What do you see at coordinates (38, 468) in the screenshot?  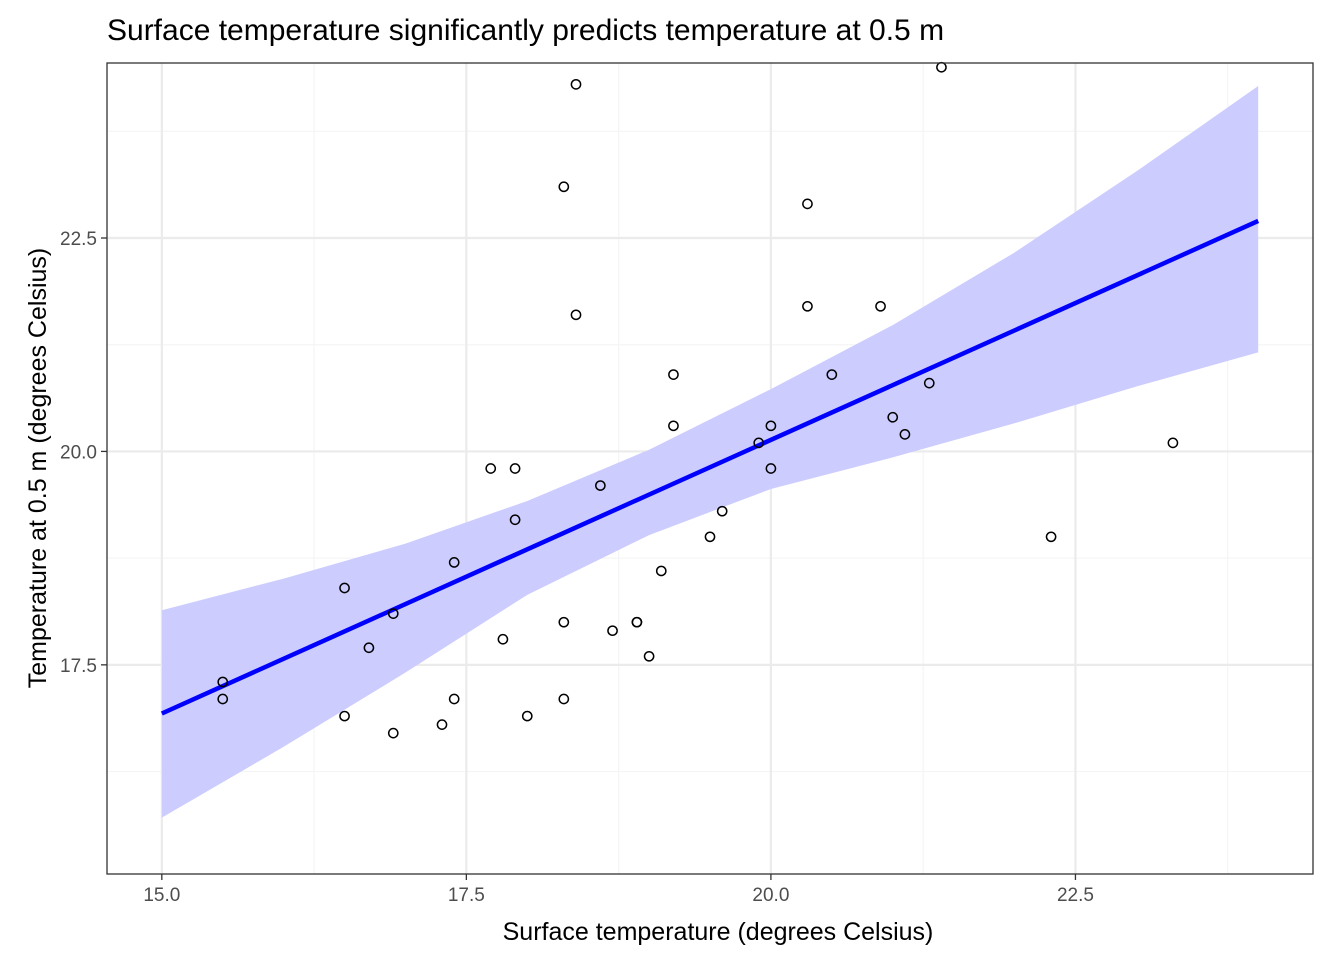 I see `y-axis-title: Temperature at 0.5 m (degrees Celsius)` at bounding box center [38, 468].